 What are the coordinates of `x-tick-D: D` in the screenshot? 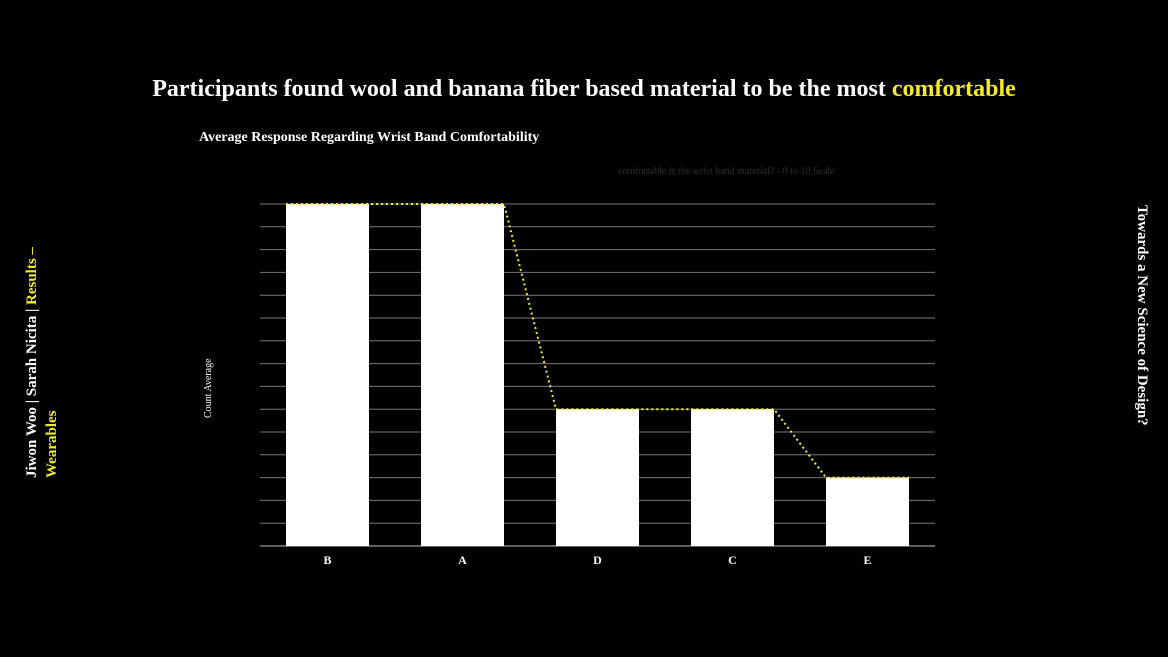 It's located at (597, 560).